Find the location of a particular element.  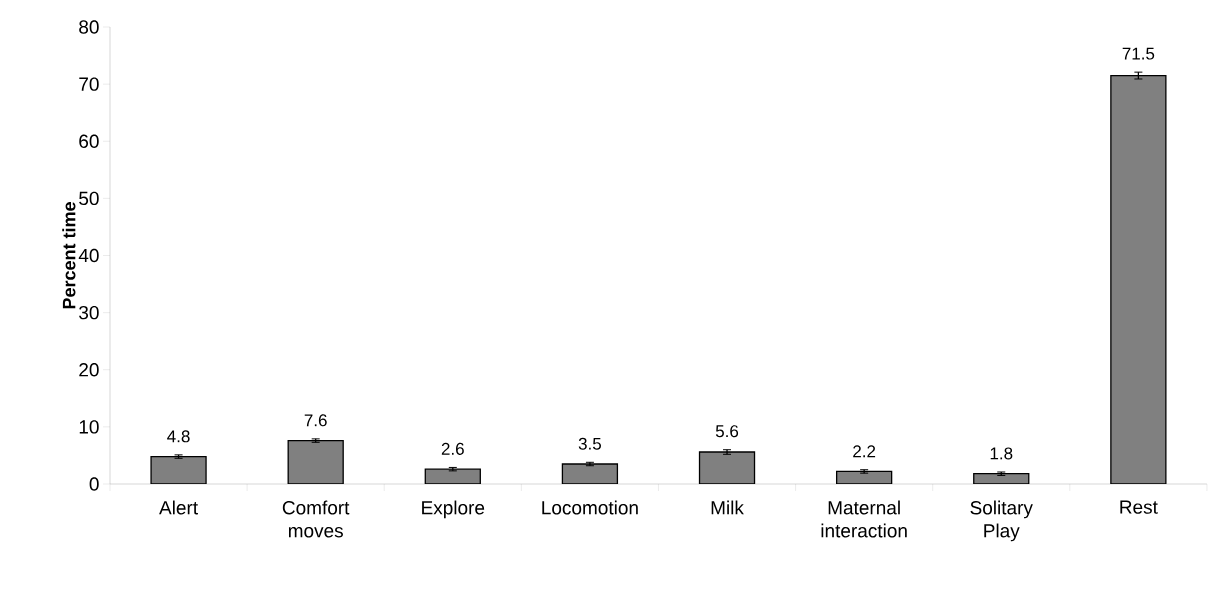

y-tick-label: 20 is located at coordinates (89, 370).